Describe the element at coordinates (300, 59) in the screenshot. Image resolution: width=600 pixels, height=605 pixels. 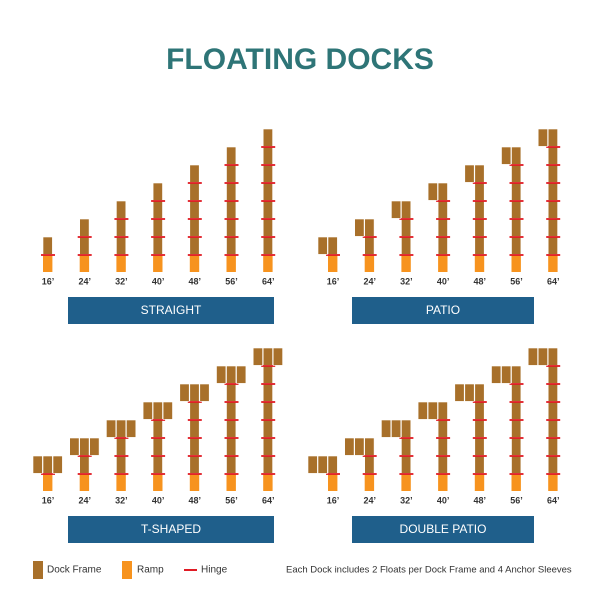
I see `title: FLOATING DOCKS` at that location.